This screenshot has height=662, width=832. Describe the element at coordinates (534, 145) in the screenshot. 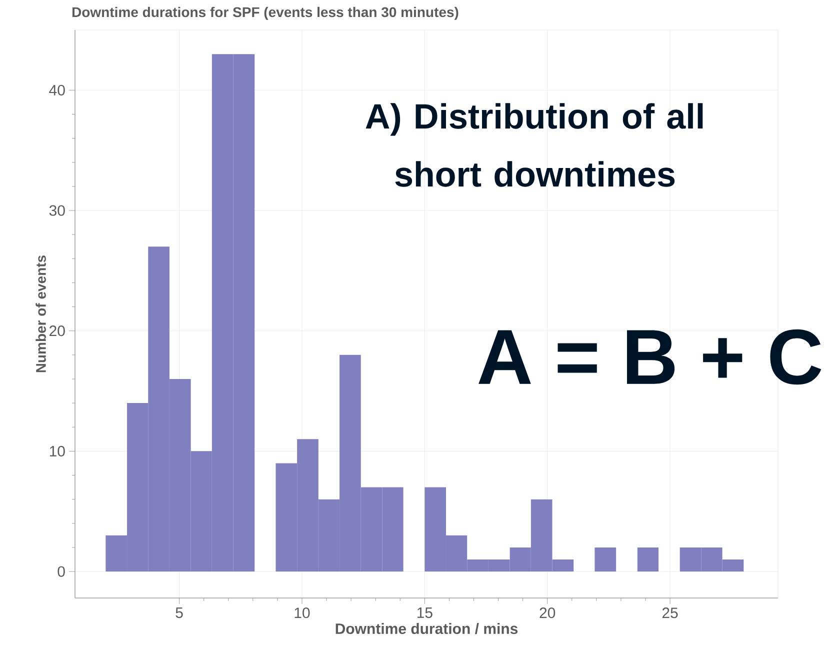

I see `annotation: A) Distribution of all short downtimes` at that location.